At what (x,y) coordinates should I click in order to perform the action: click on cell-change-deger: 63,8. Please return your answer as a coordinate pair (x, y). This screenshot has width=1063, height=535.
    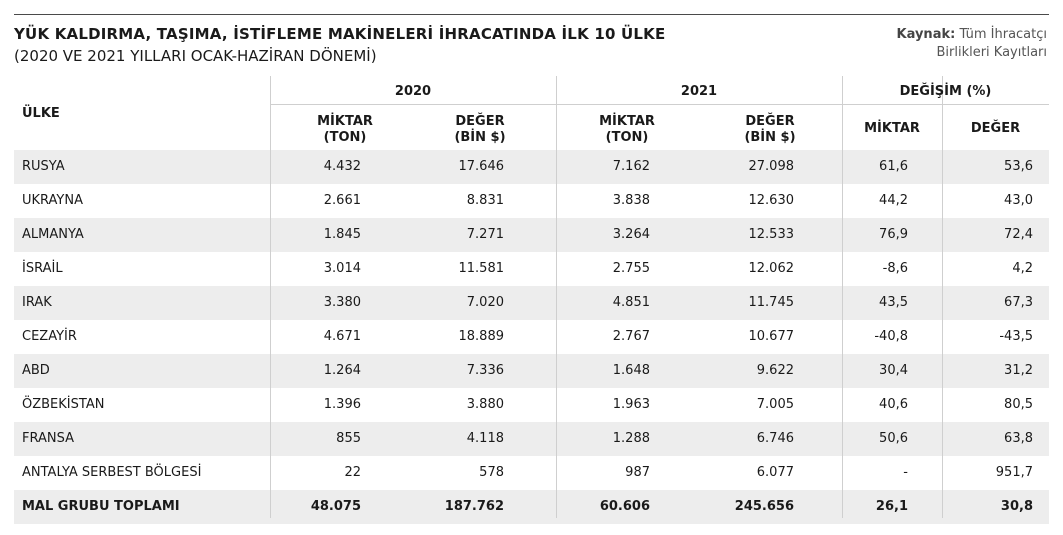
    Looking at the image, I should click on (1018, 438).